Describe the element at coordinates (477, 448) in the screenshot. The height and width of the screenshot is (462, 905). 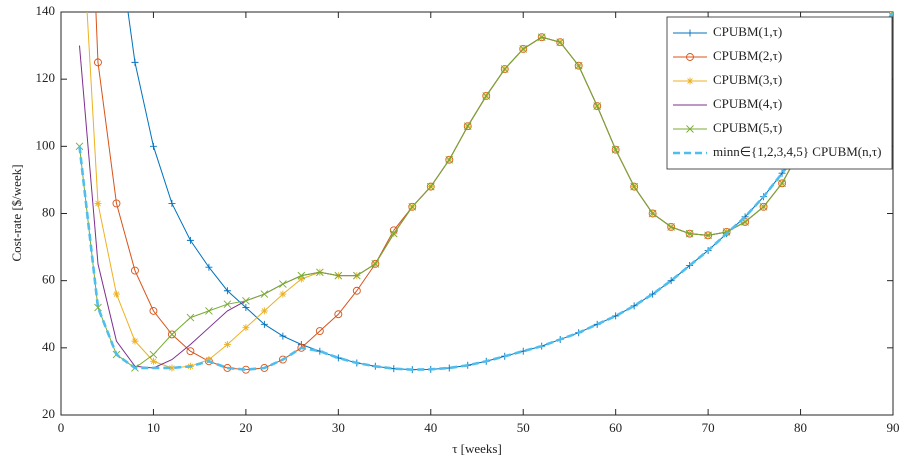
I see `x-axis-label: τ [weeks]` at that location.